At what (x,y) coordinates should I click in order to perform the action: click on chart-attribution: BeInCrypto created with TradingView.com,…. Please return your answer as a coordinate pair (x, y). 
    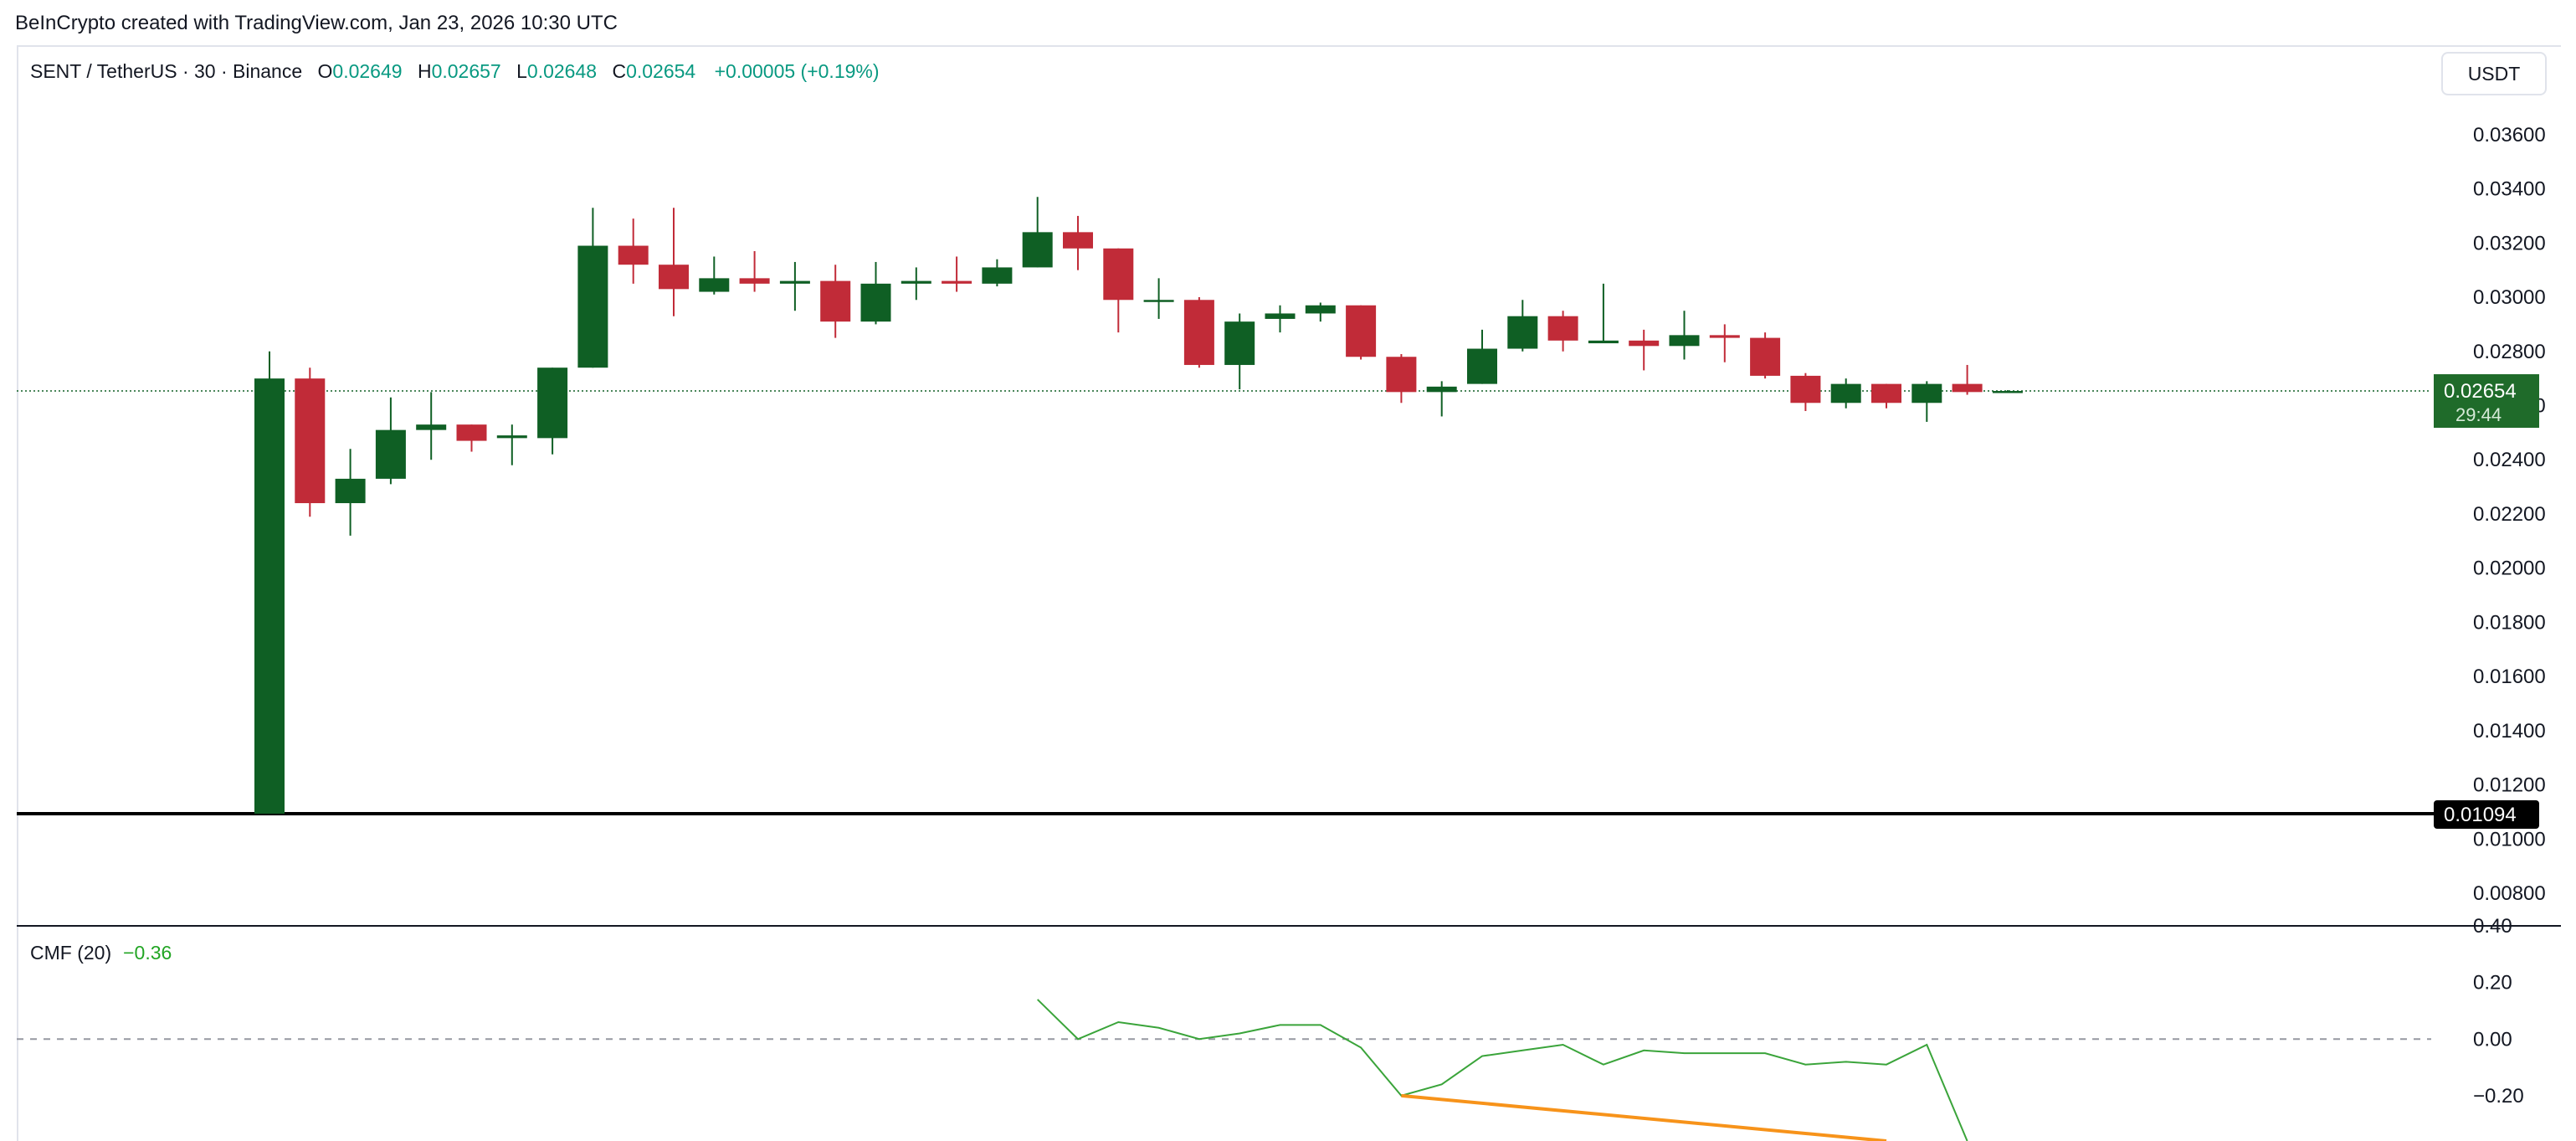
    Looking at the image, I should click on (316, 23).